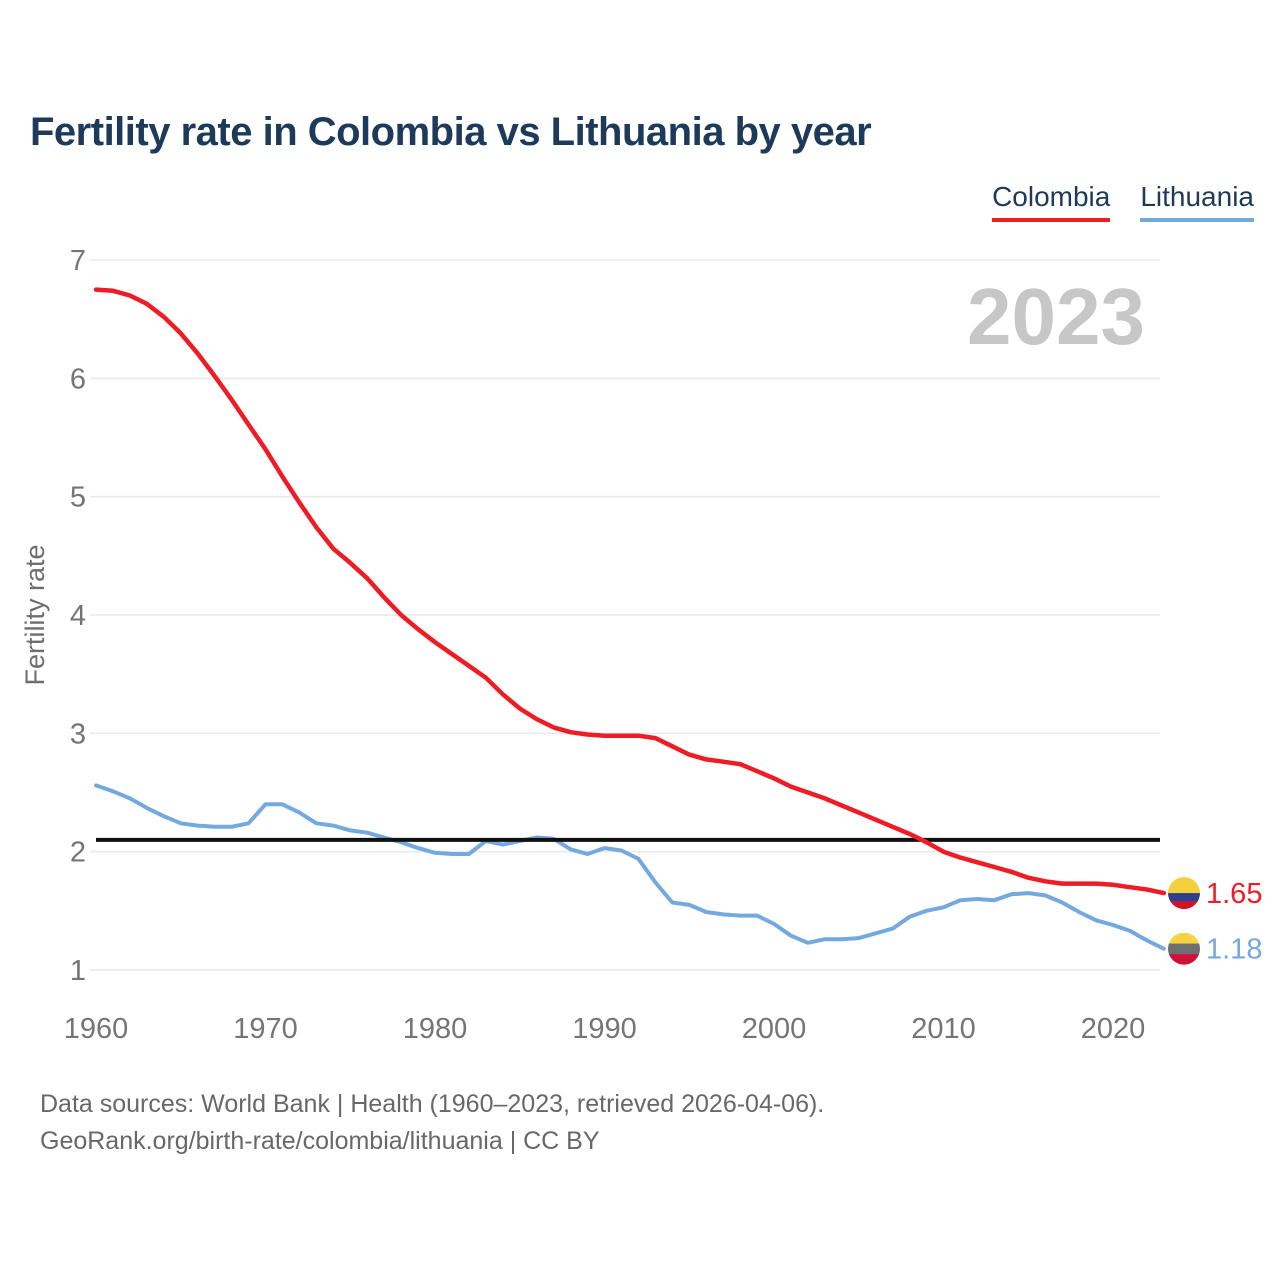 The image size is (1280, 1280). Describe the element at coordinates (1113, 1029) in the screenshot. I see `x-tick-label-2020: 2020` at that location.